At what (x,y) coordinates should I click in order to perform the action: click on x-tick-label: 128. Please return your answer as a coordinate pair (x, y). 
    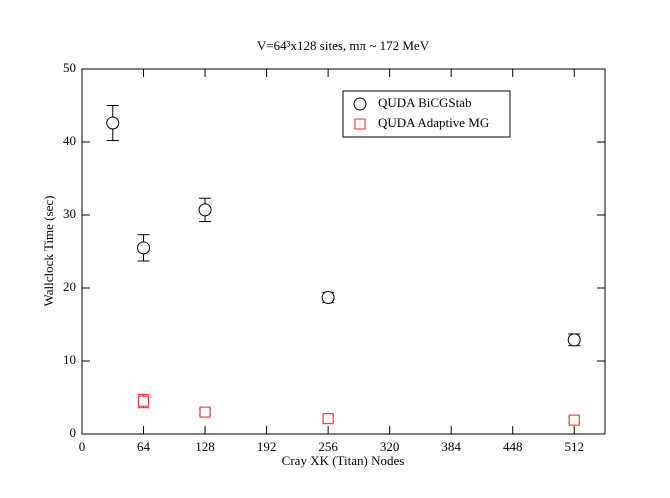
    Looking at the image, I should click on (205, 446).